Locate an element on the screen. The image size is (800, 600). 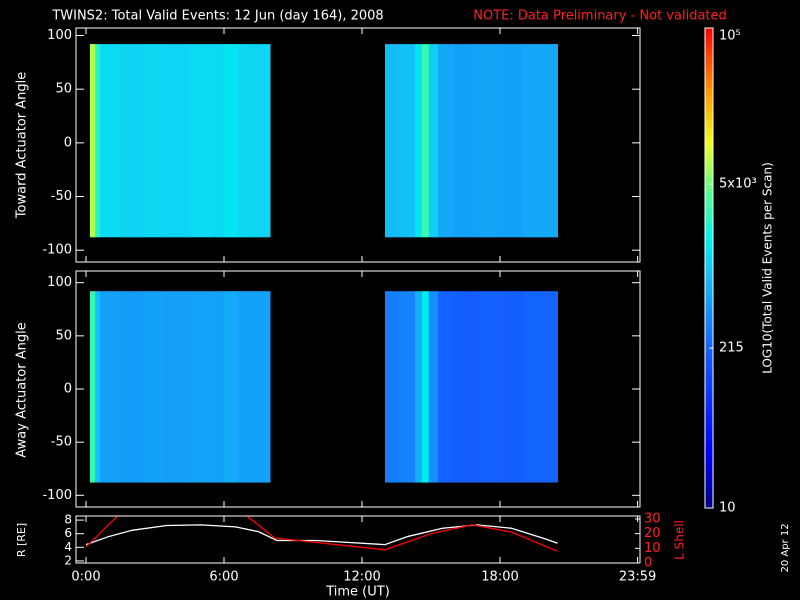
colorbar-tick-label: 10⁵ is located at coordinates (730, 36).